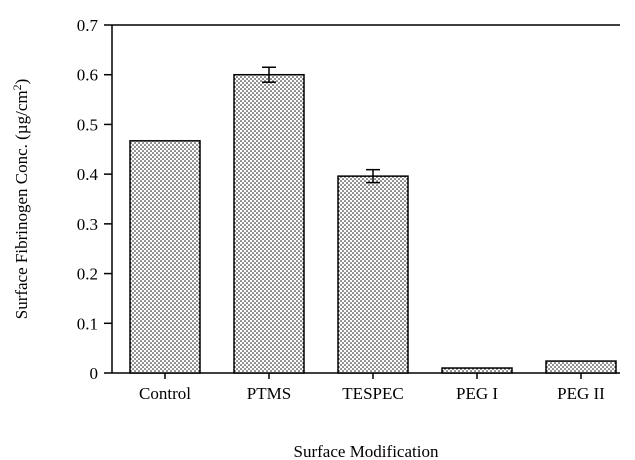 The height and width of the screenshot is (460, 635). I want to click on y-axis-title: Surface Fibrinogen Conc. (µg/cm2), so click(20, 199).